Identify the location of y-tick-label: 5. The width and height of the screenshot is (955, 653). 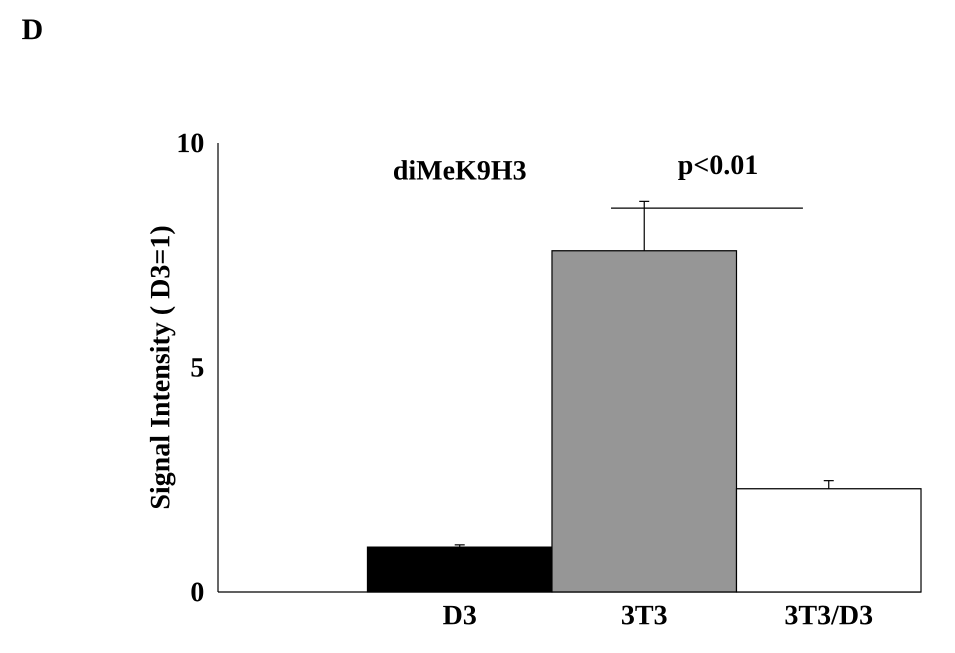
(197, 367).